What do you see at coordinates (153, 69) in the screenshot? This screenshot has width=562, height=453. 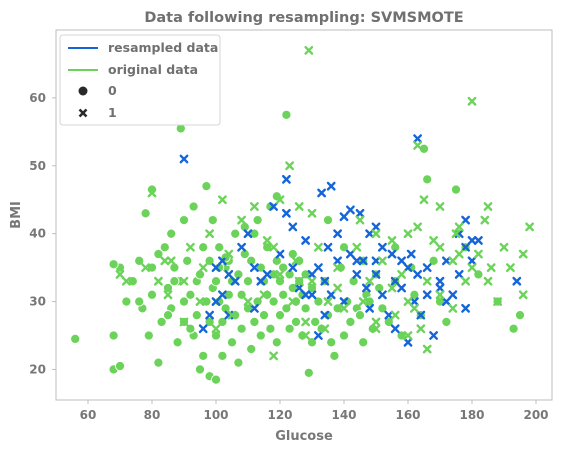 I see `legend-label-original: original data` at bounding box center [153, 69].